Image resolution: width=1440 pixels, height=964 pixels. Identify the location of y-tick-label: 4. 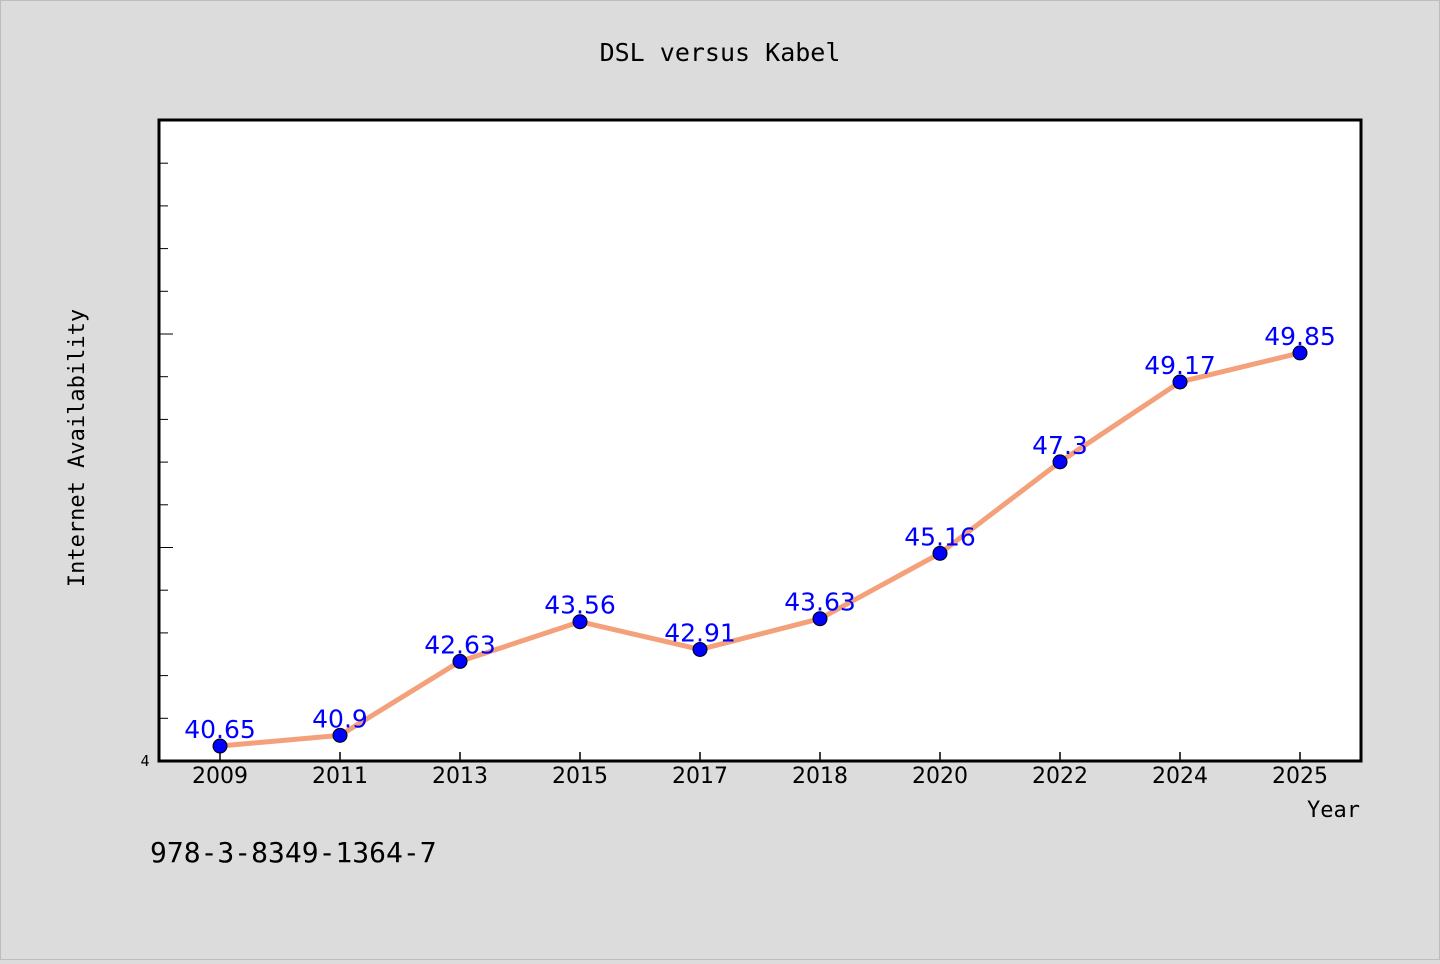
(144, 761).